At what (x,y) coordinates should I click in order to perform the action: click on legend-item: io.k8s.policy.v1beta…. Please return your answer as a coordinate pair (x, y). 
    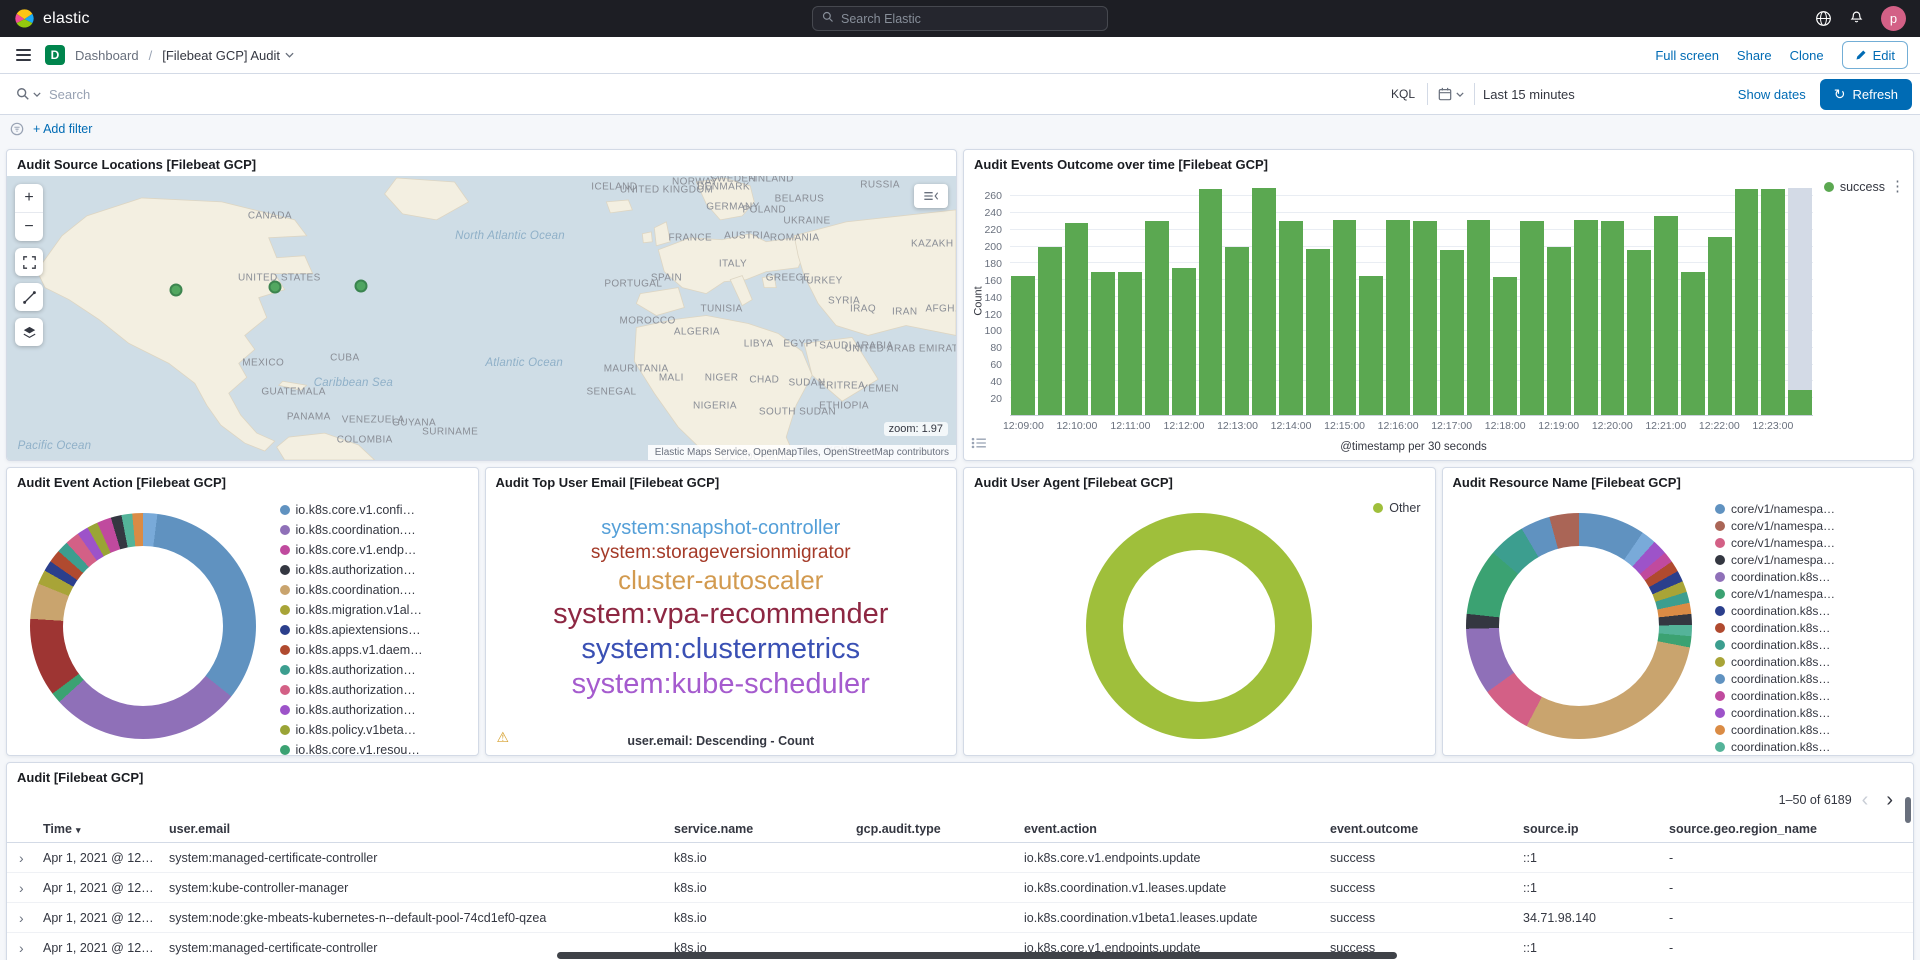
    Looking at the image, I should click on (373, 730).